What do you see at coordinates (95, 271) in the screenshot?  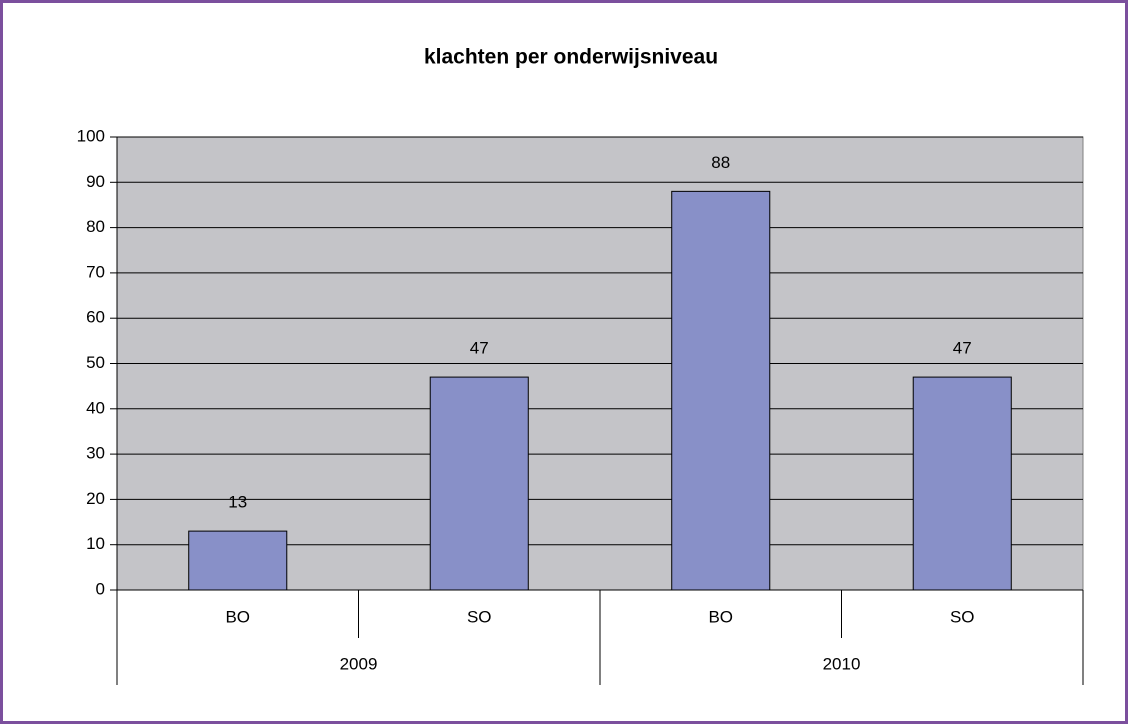 I see `y-tick-label: 70` at bounding box center [95, 271].